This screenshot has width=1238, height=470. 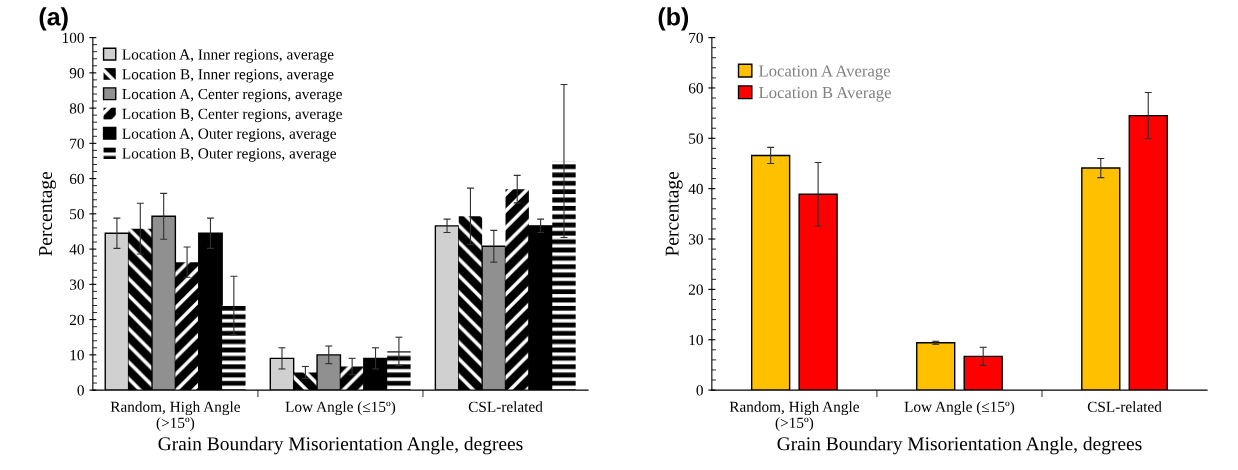 What do you see at coordinates (228, 76) in the screenshot?
I see `legend-label: Location B, Inner regions, average` at bounding box center [228, 76].